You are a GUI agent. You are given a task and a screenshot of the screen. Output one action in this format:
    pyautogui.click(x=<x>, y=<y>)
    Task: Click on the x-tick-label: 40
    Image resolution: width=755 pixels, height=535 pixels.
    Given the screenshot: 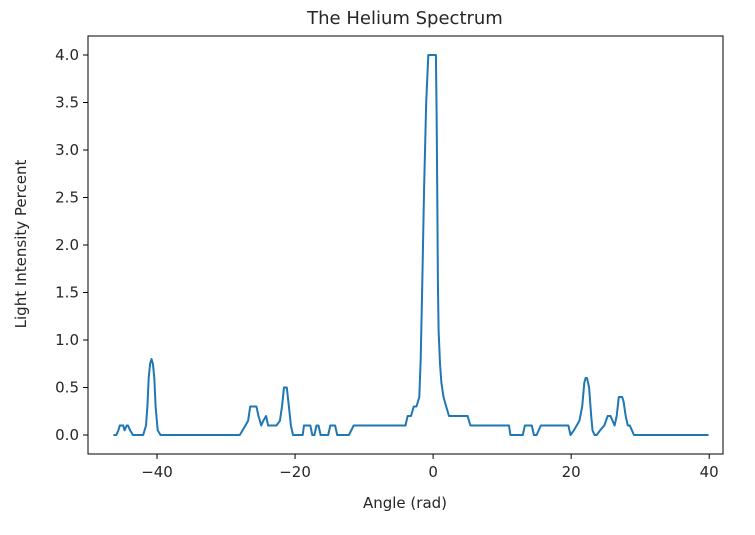 What is the action you would take?
    pyautogui.click(x=709, y=472)
    